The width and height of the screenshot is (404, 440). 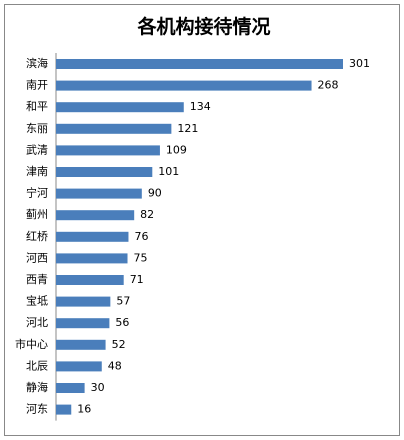 I want to click on data-label: 109, so click(x=176, y=149).